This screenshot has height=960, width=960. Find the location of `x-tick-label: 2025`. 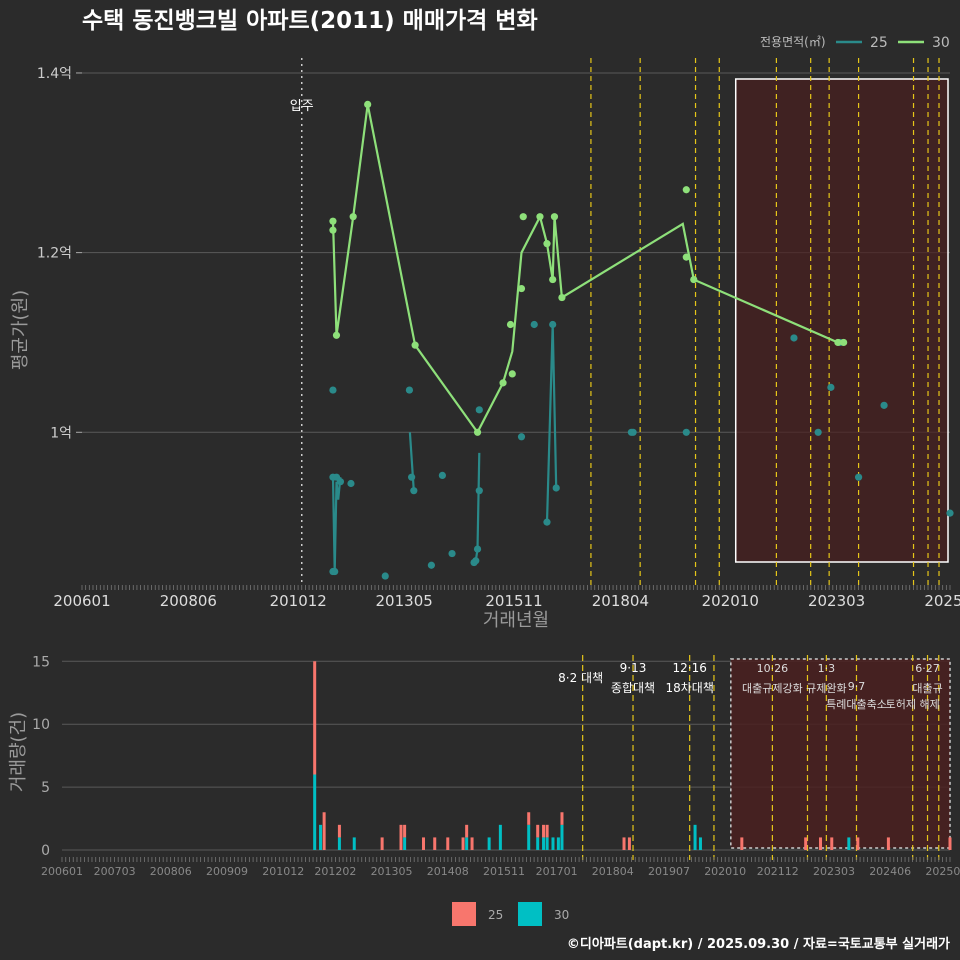

x-tick-label: 2025 is located at coordinates (942, 601).